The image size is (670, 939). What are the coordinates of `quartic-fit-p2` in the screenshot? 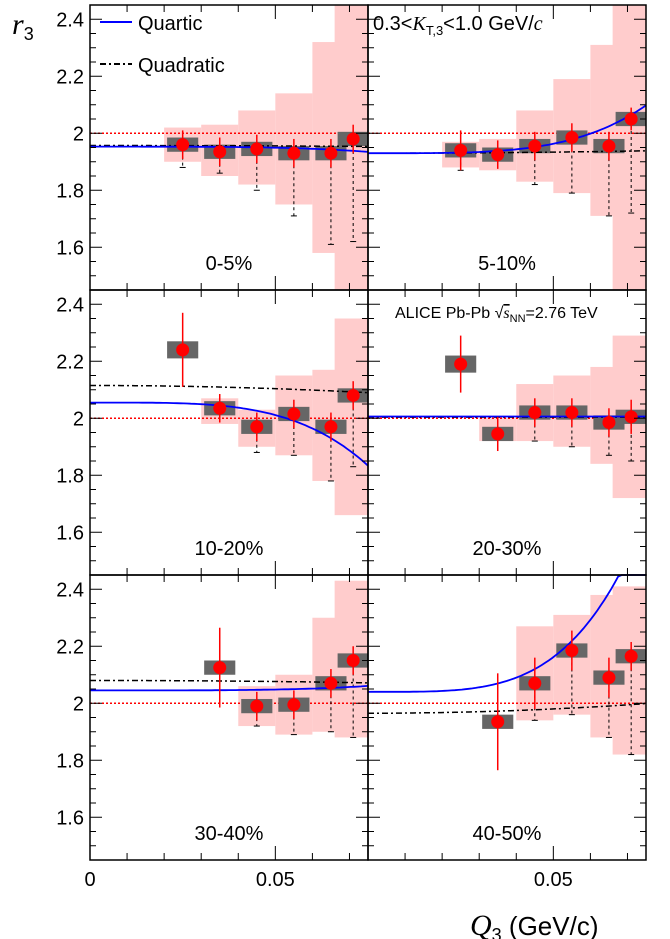 It's located at (229, 434).